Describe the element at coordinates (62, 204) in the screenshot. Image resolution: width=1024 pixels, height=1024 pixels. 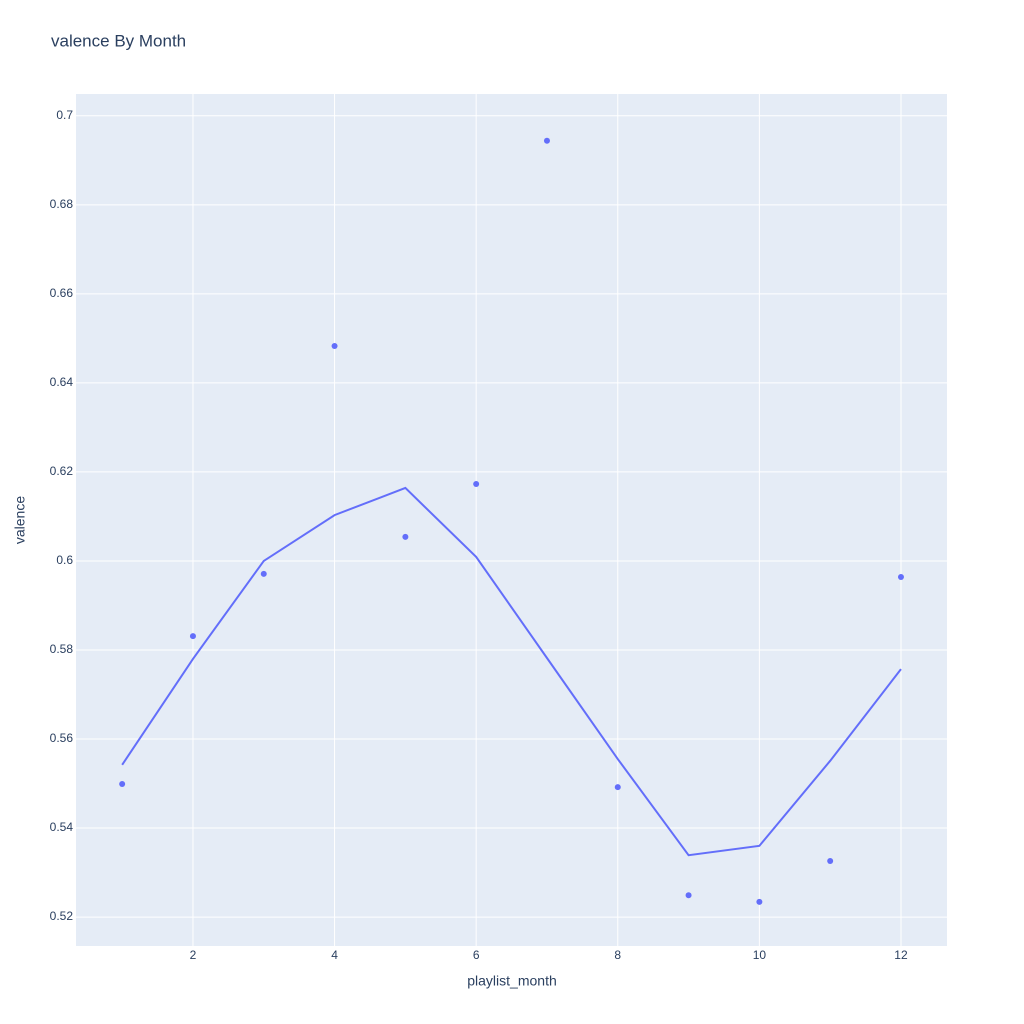
I see `y-tick-label: 0.68` at that location.